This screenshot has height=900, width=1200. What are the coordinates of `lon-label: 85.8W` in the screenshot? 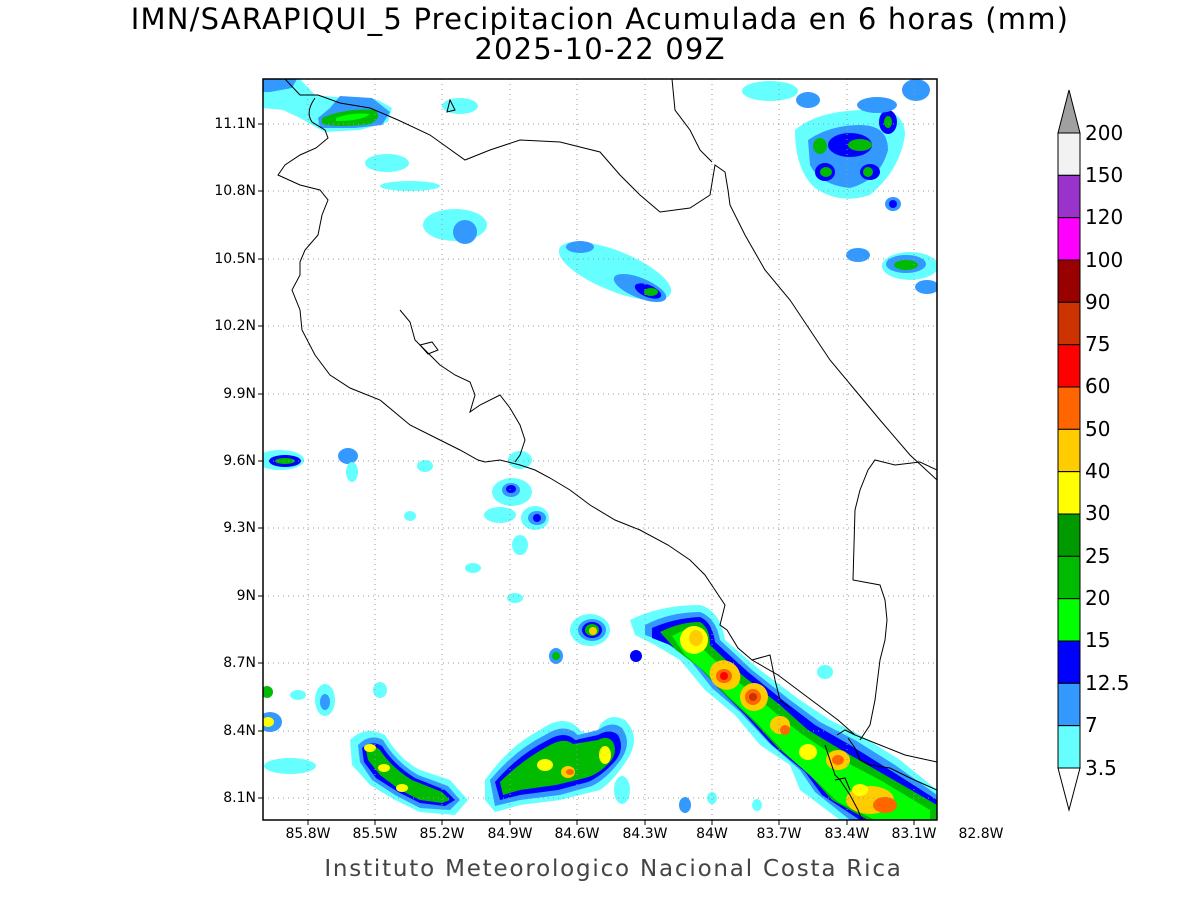 It's located at (308, 834).